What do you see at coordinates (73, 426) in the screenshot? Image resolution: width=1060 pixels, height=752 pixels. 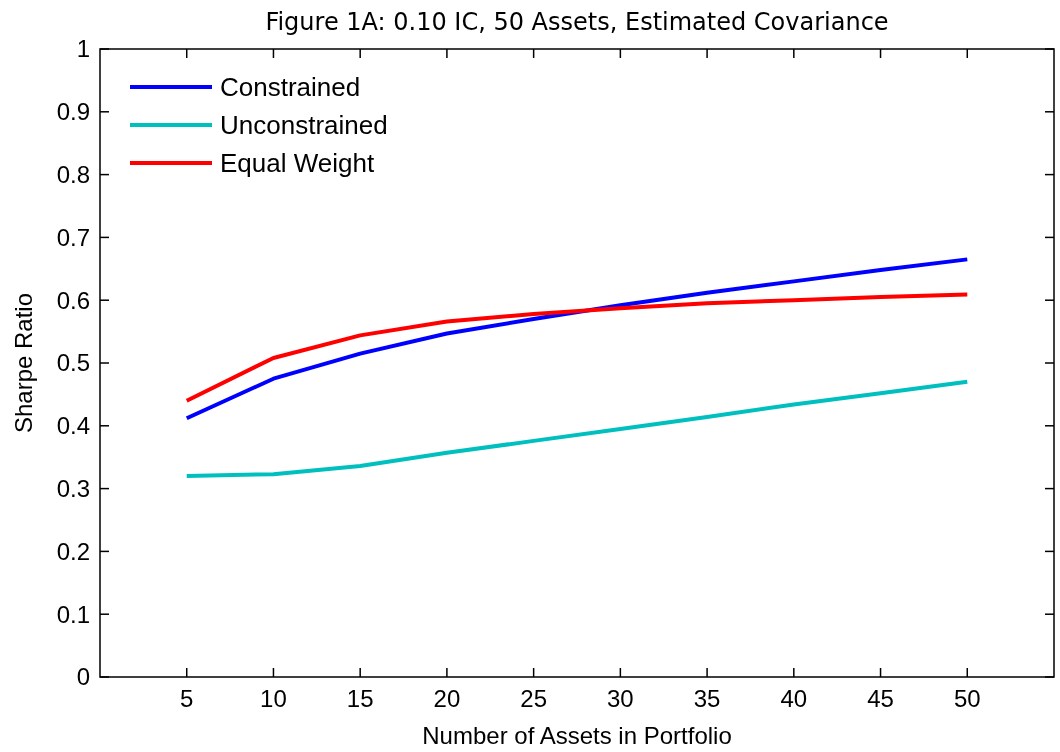 I see `y-tick-label: 0.4` at bounding box center [73, 426].